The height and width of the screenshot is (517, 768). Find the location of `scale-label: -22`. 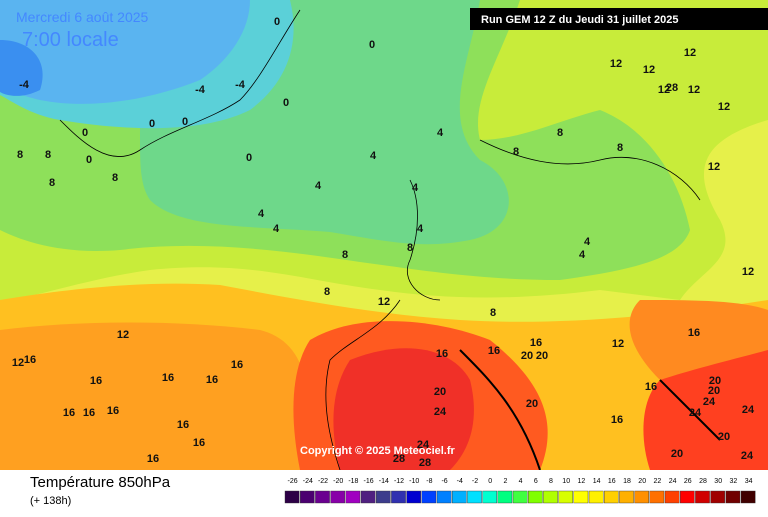

scale-label: -22 is located at coordinates (323, 481).